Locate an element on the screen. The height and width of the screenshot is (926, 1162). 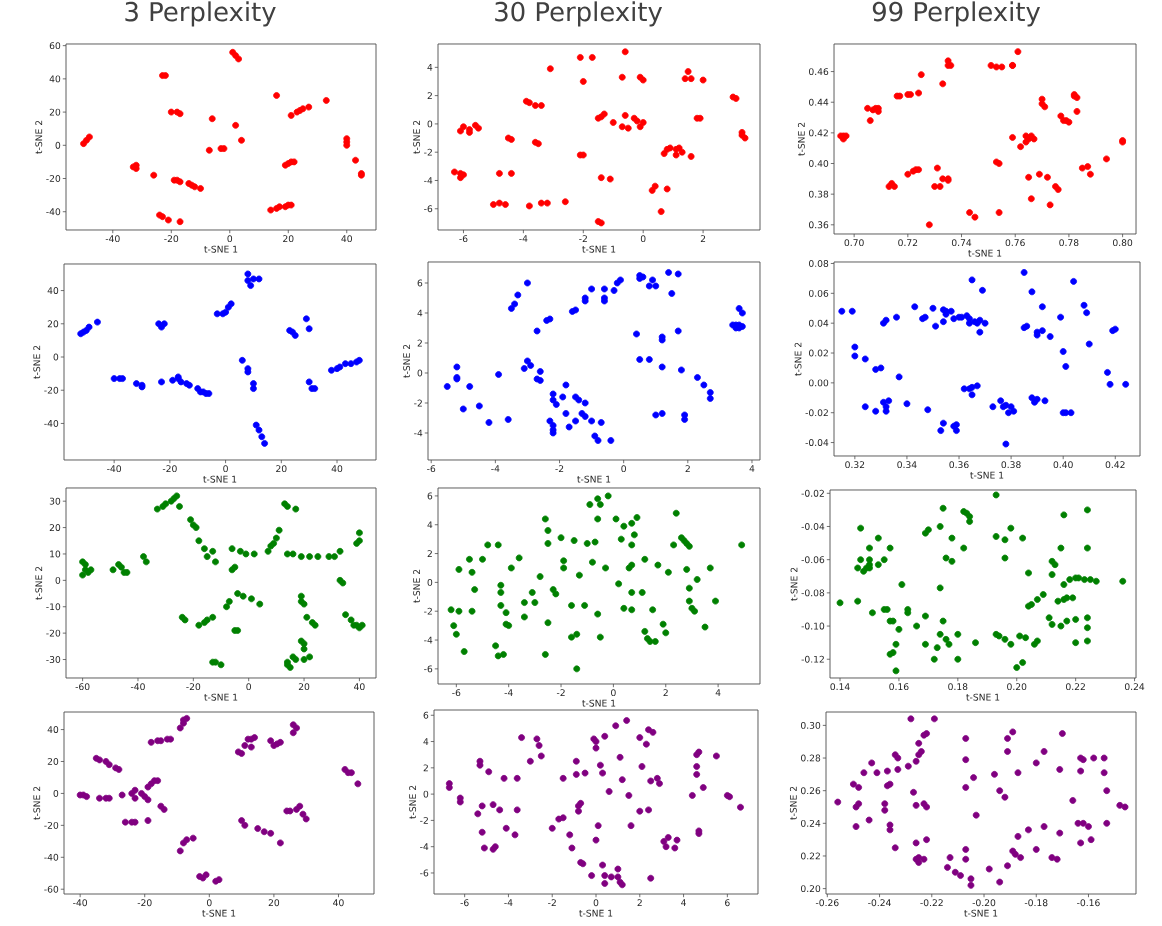
chart-title: 30 Perplexity is located at coordinates (579, 14).